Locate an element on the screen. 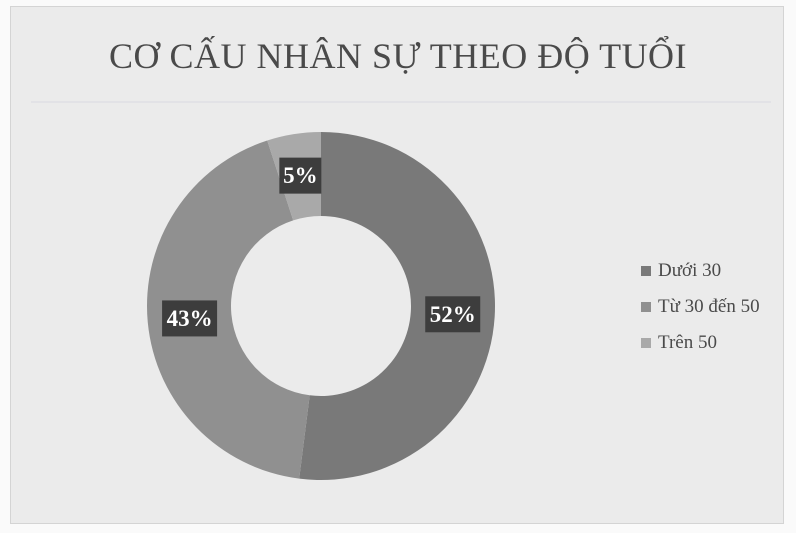 The image size is (796, 533). legend-item-tren-50: Trên 50 is located at coordinates (700, 343).